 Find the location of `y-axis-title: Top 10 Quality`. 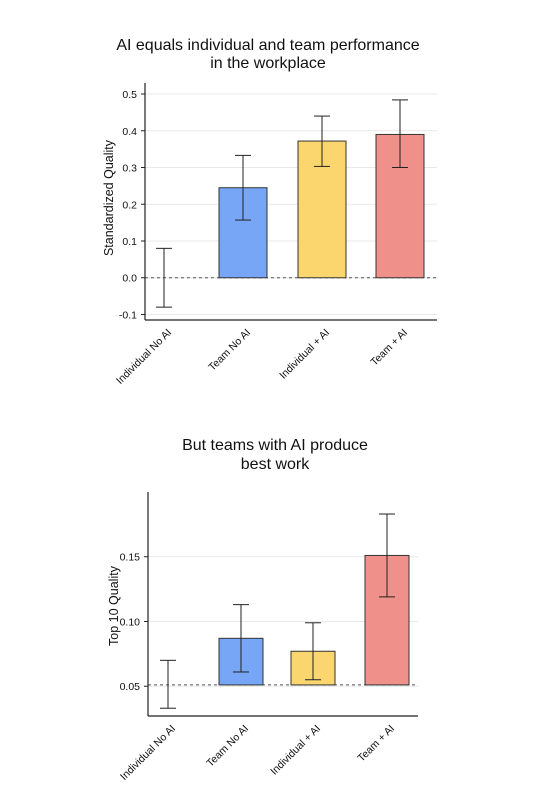

y-axis-title: Top 10 Quality is located at coordinates (114, 605).